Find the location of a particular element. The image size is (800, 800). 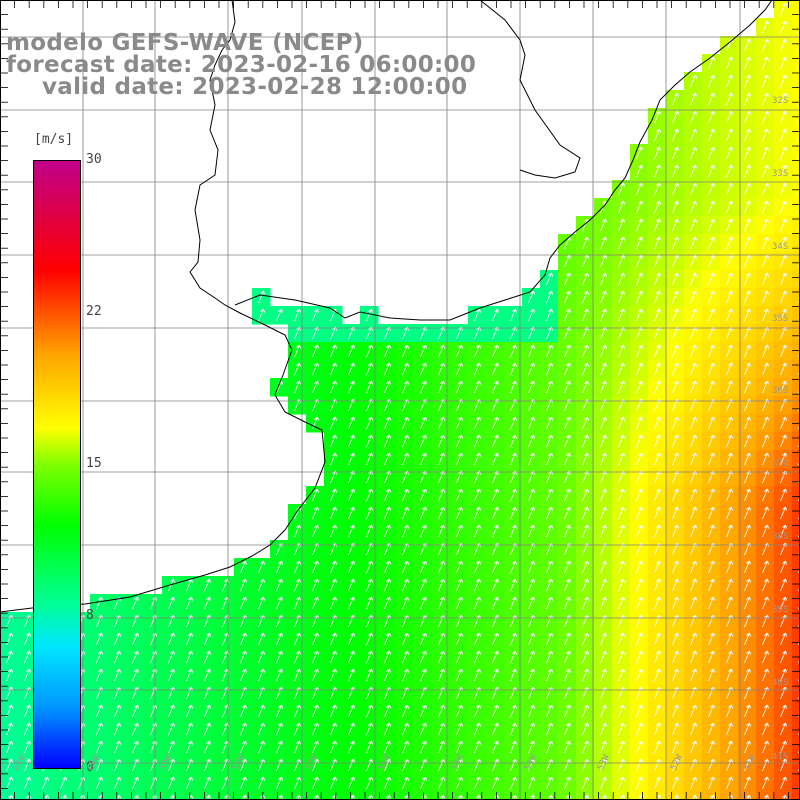

lat-label: 36S is located at coordinates (780, 391).